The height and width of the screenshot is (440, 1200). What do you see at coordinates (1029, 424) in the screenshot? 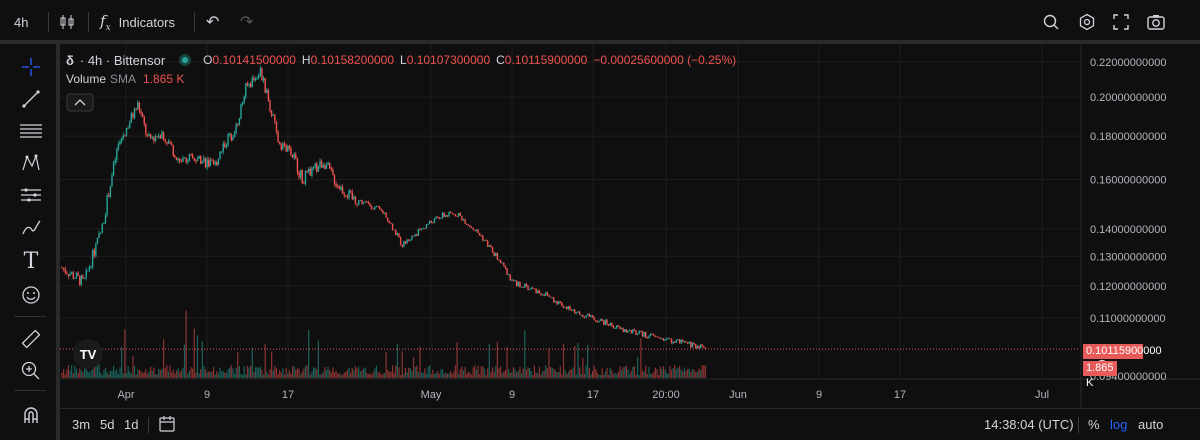
I see `clock-label: 14:38:04 (UTC)` at bounding box center [1029, 424].